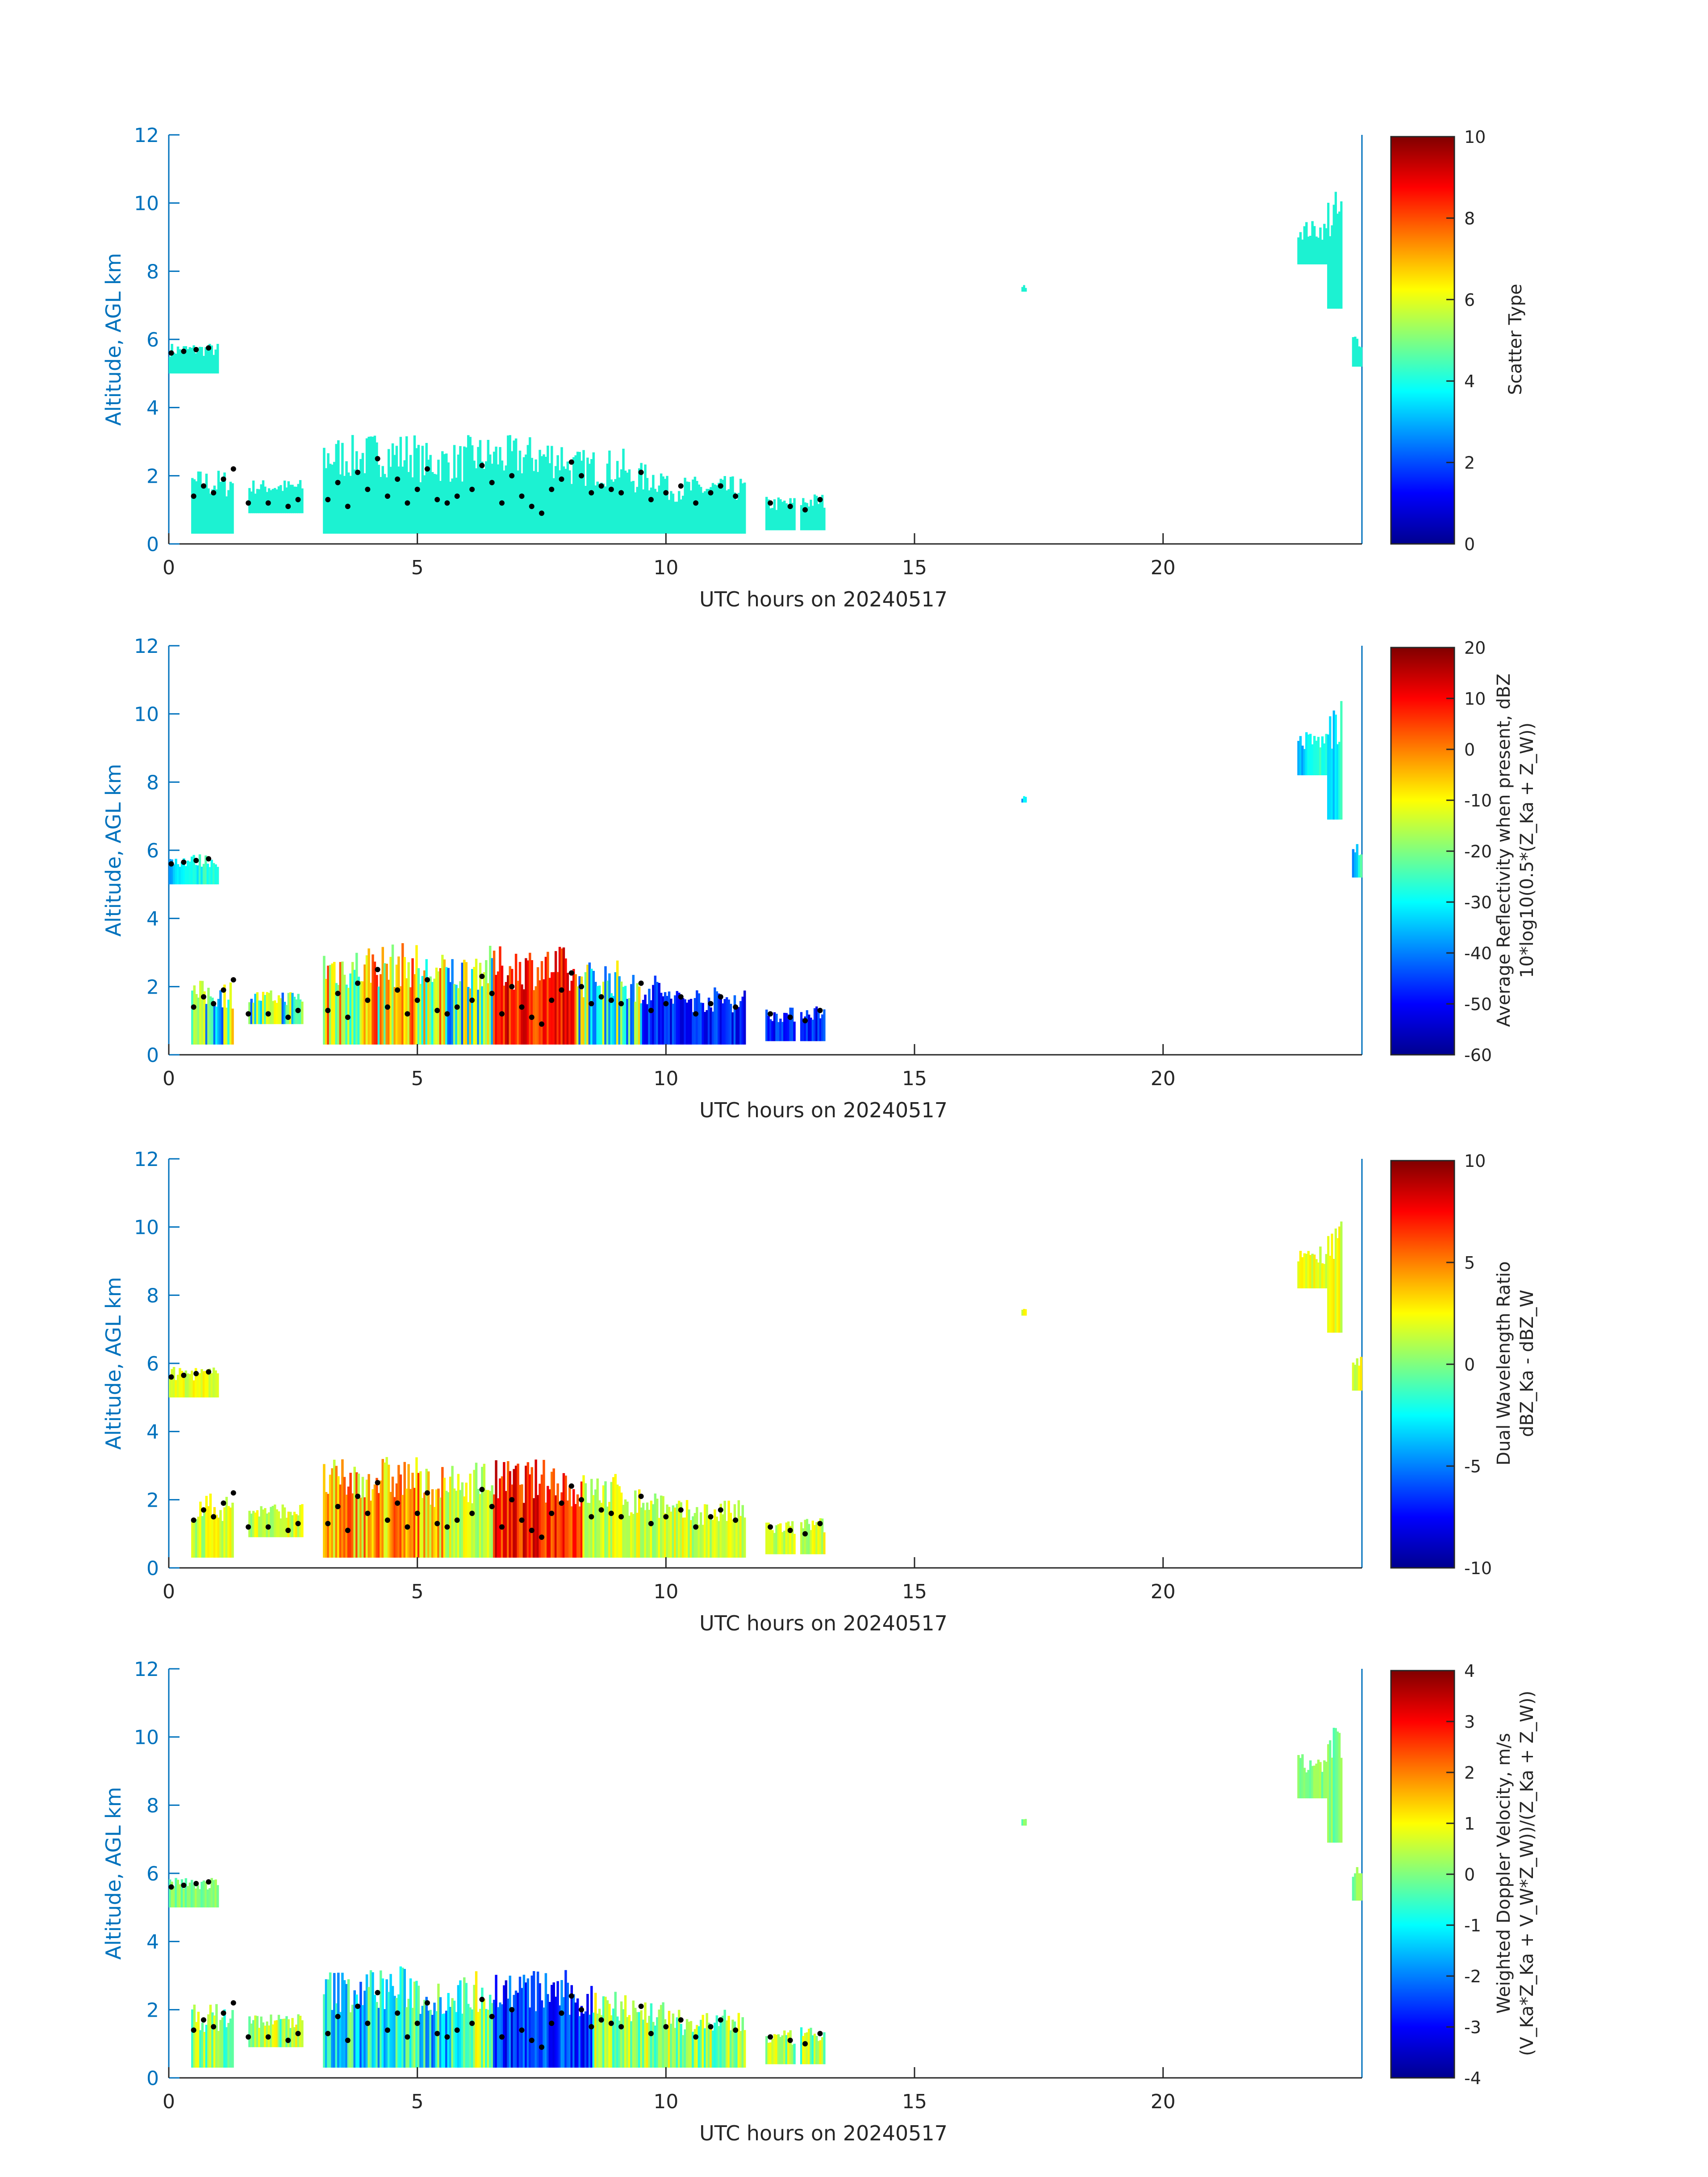 The width and height of the screenshot is (1708, 2177). Describe the element at coordinates (1475, 137) in the screenshot. I see `colorbar-tick-label: 10` at that location.